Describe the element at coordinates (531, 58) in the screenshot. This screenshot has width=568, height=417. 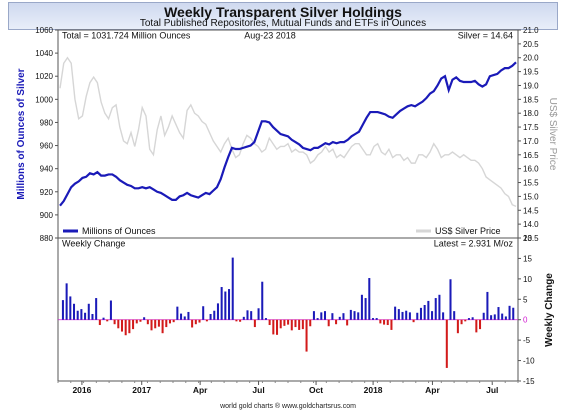
I see `y2-tick-label: 20.0` at that location.